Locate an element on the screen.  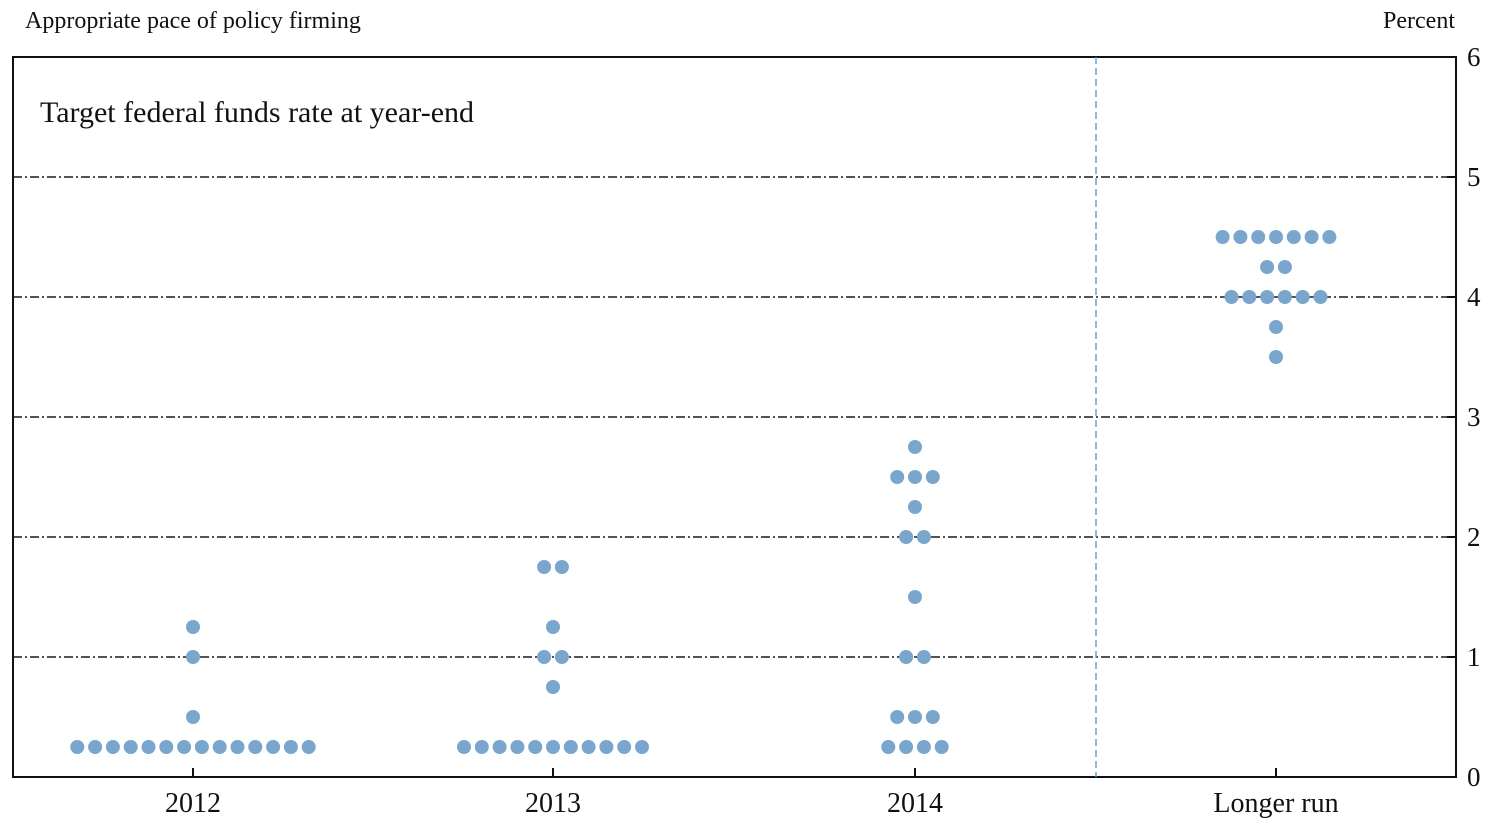
y-axis-ticks: 0 1 2 3 4 5 6 is located at coordinates (1464, 417).